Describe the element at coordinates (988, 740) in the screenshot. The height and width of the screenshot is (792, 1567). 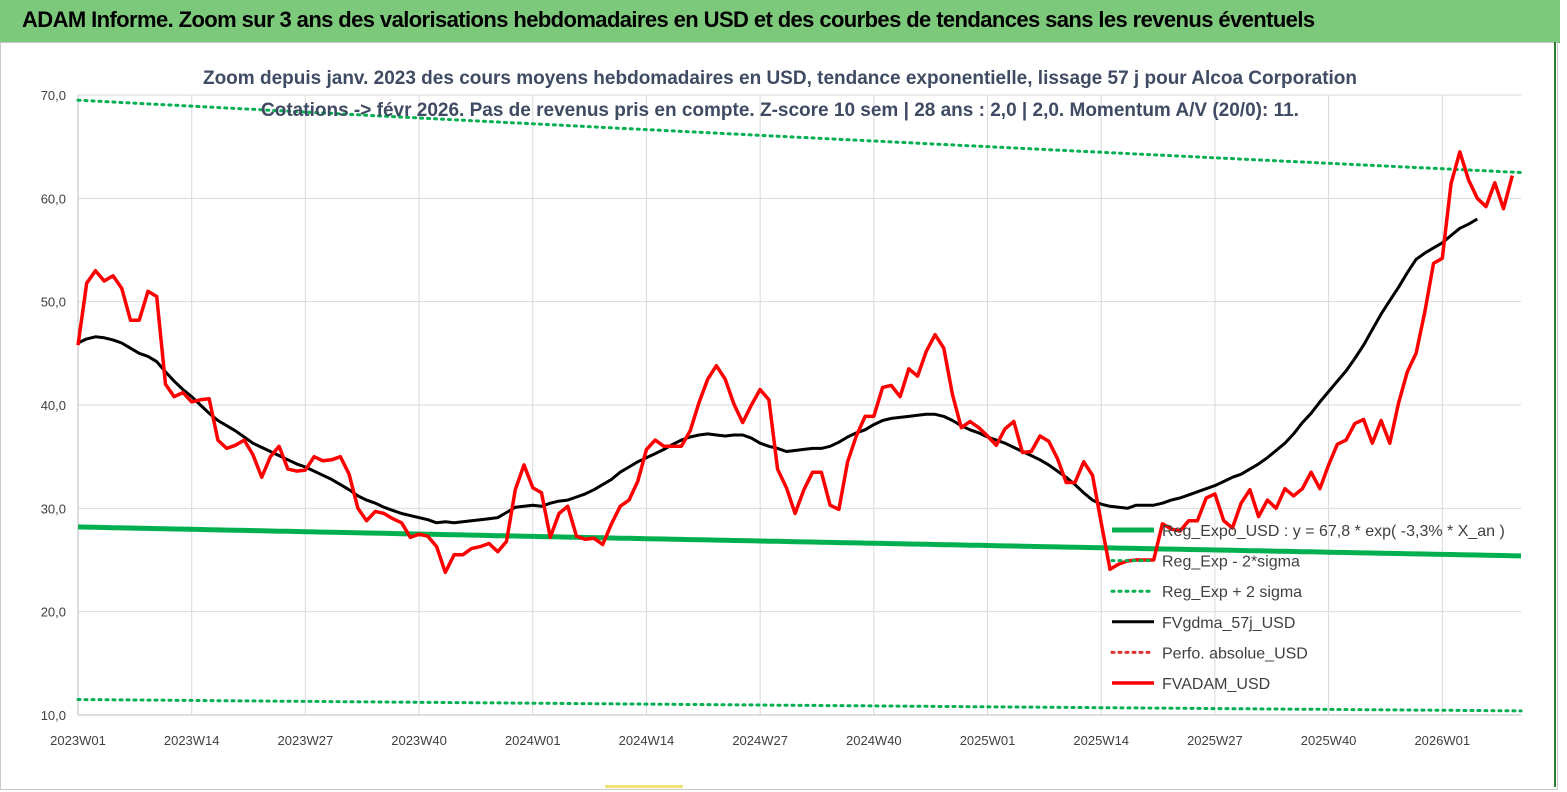
I see `x-tick-label: 2025W01` at that location.